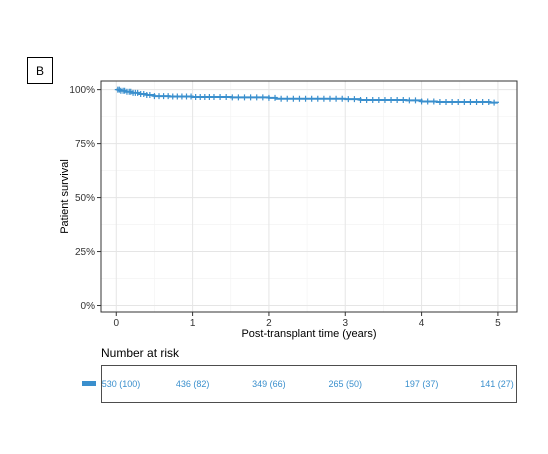 The height and width of the screenshot is (454, 548). I want to click on y-tick-label: 25%, so click(85, 252).